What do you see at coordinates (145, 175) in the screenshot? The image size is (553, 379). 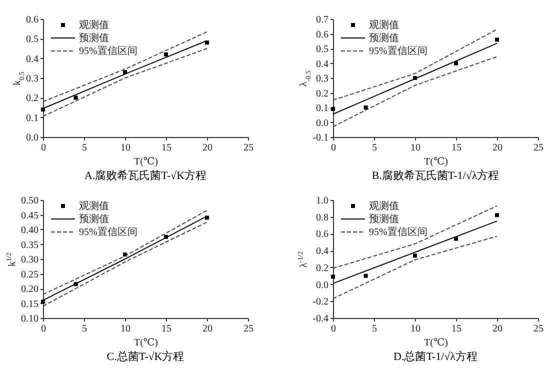 I see `text: A.腐败希瓦氏菌T-√K方程` at bounding box center [145, 175].